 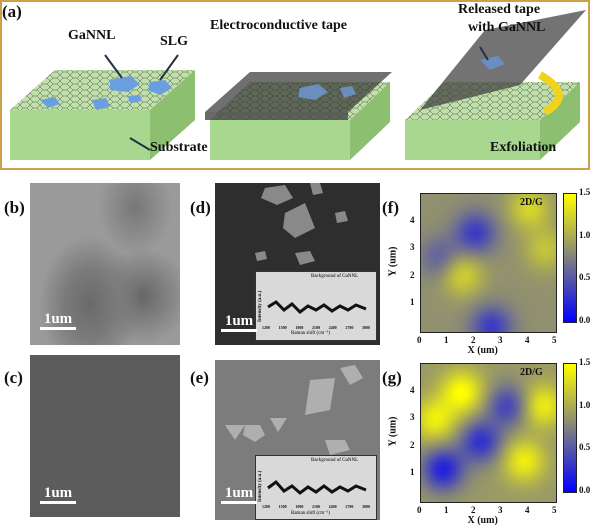 I want to click on label-with-gannl: with GaNNL, so click(x=507, y=27).